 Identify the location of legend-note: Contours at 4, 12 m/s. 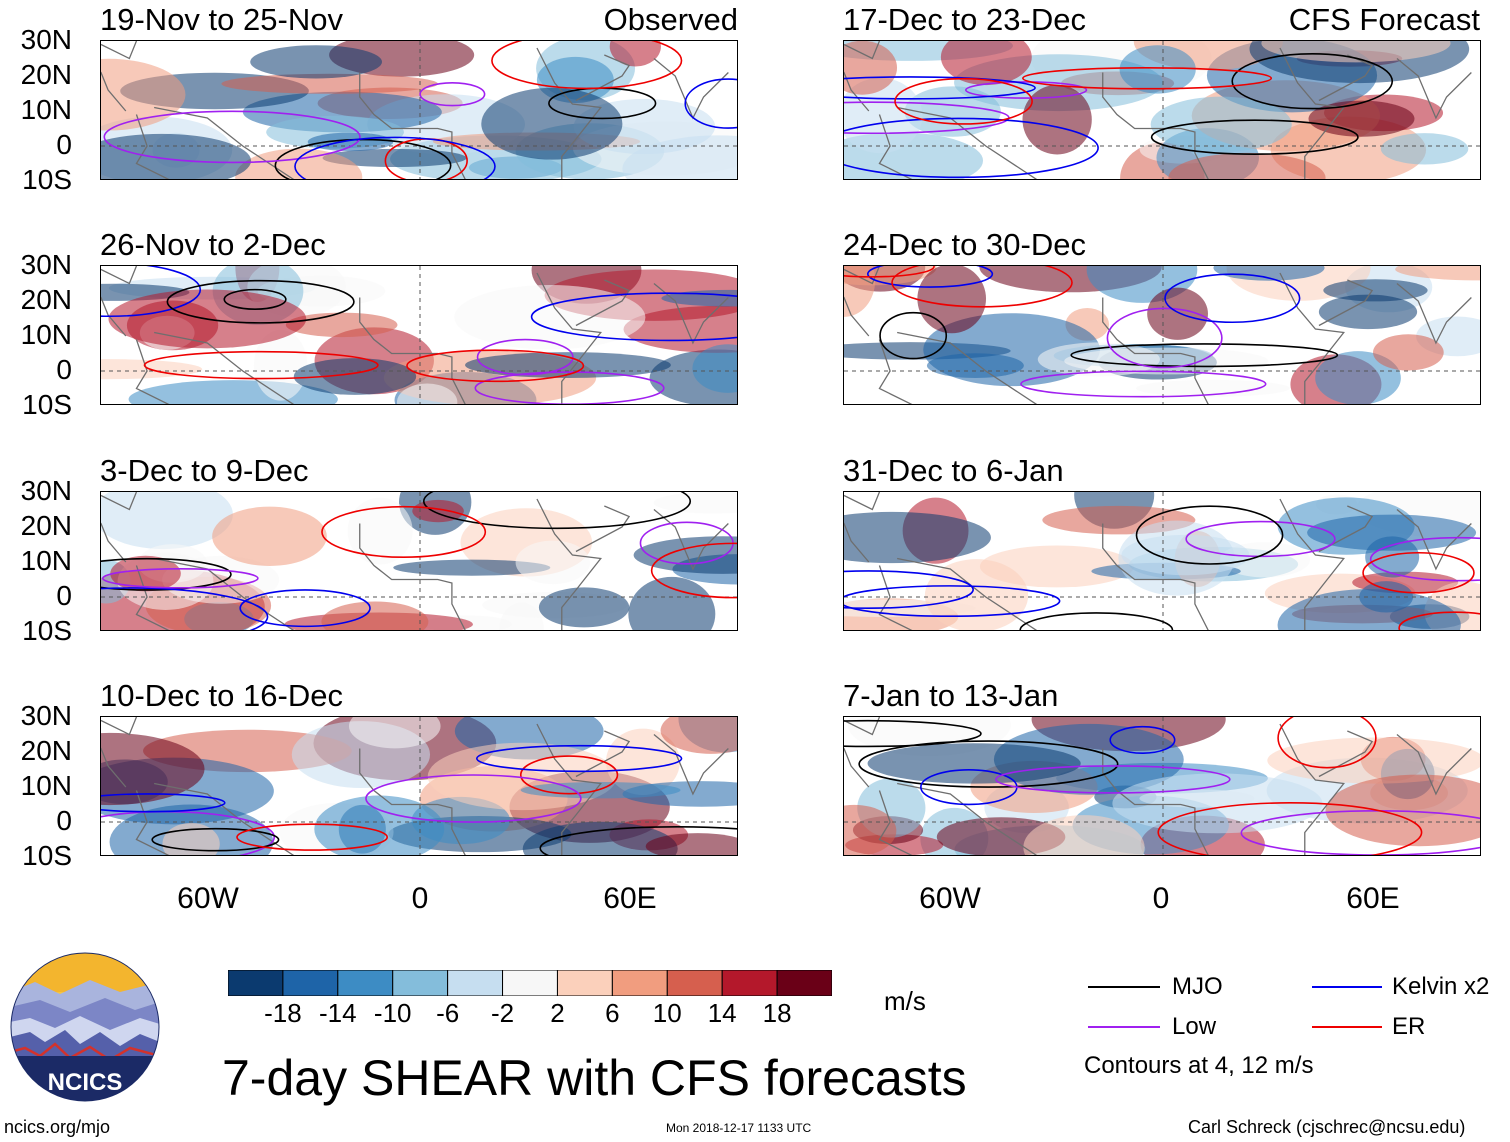
(1199, 1065).